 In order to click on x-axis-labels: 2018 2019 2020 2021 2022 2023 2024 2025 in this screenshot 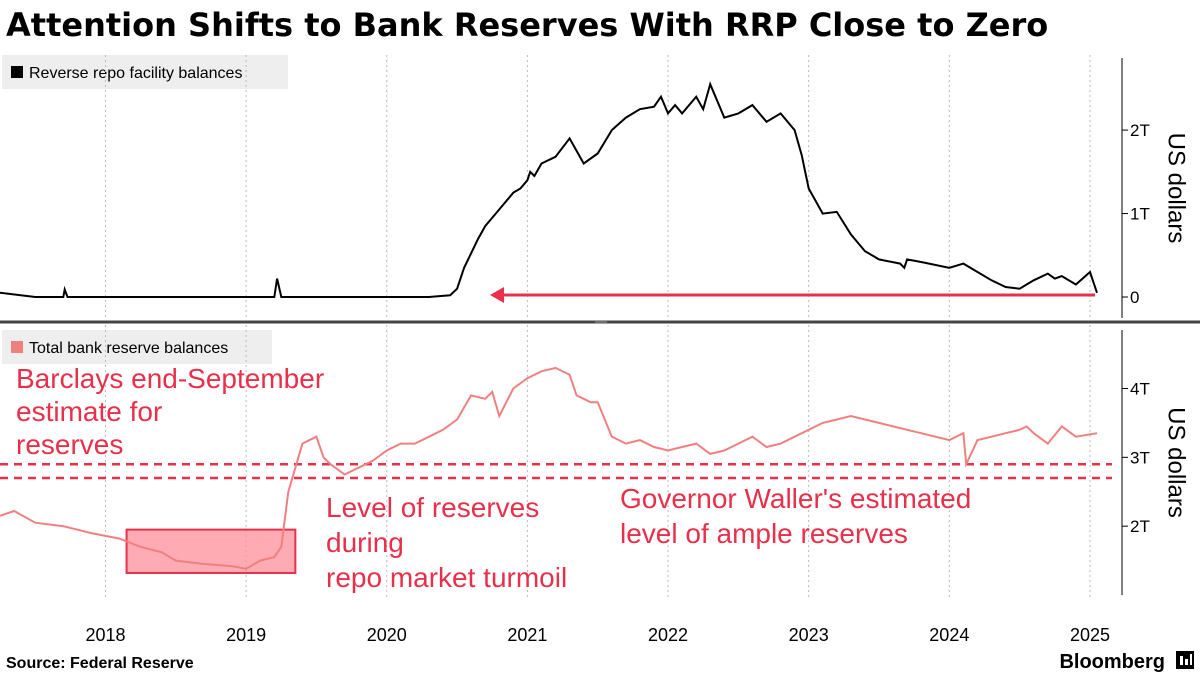, I will do `click(597, 635)`.